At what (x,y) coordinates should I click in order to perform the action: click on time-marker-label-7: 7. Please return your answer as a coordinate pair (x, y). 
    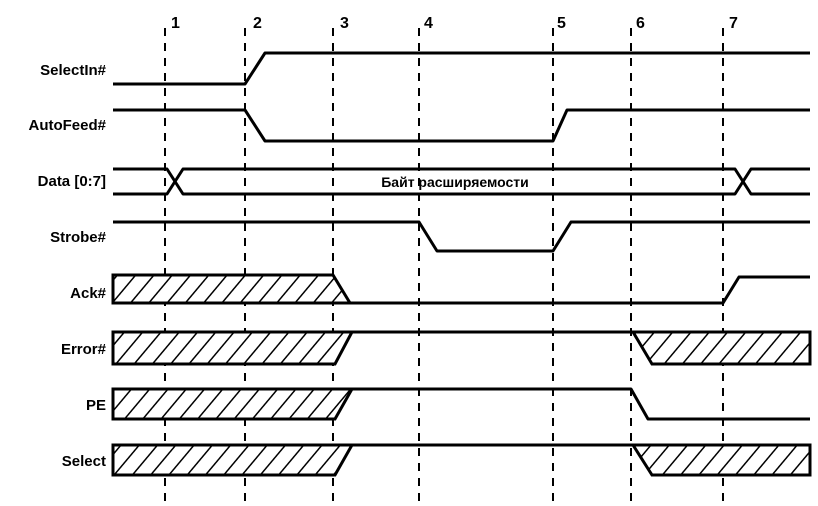
    Looking at the image, I should click on (733, 23).